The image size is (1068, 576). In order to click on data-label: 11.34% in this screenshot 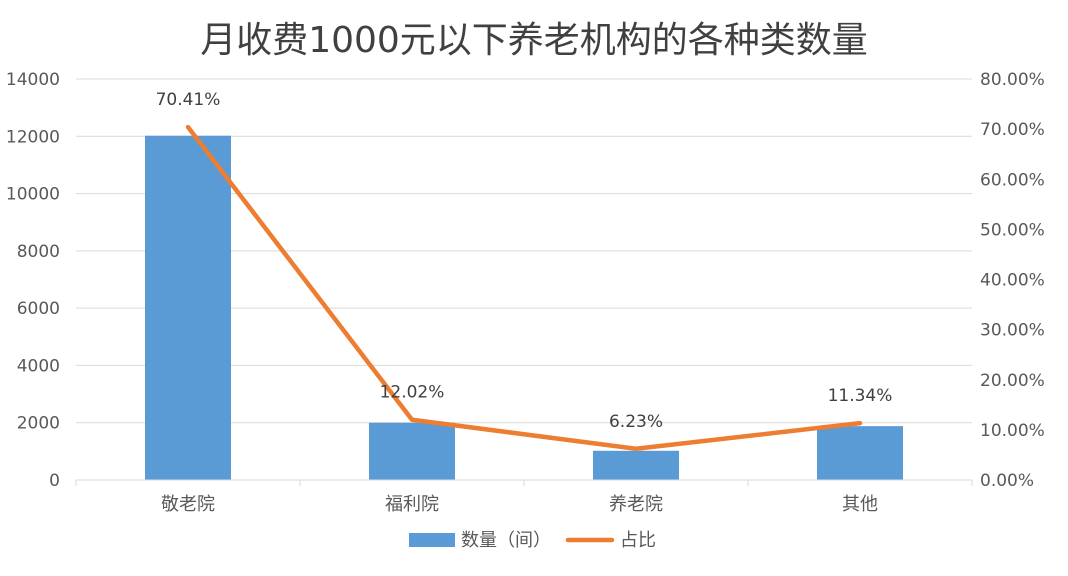, I will do `click(860, 396)`.